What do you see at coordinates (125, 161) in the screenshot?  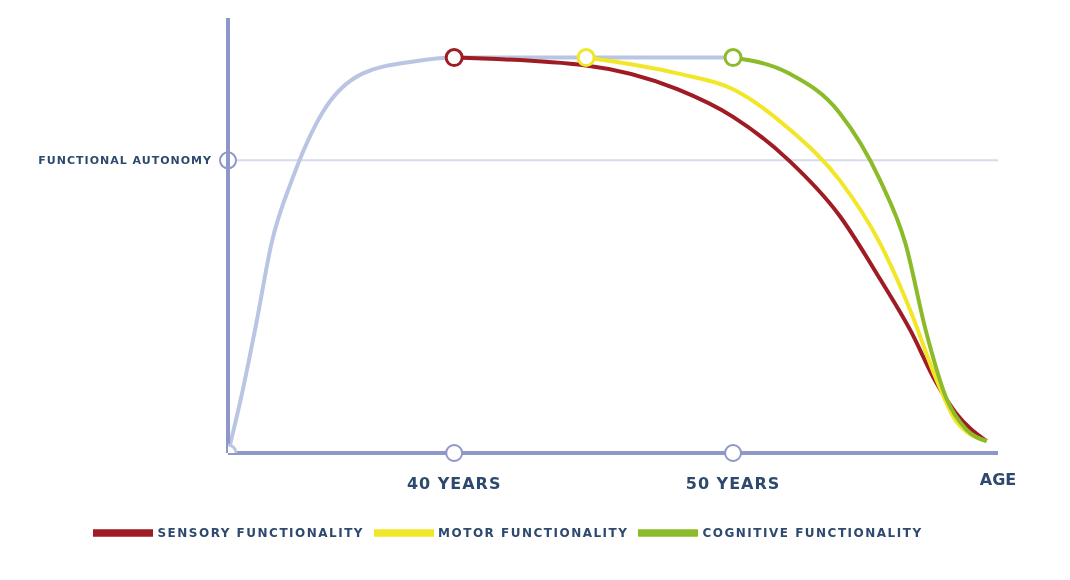 I see `ref-line-label: FUNCTIONAL AUTONOMY` at bounding box center [125, 161].